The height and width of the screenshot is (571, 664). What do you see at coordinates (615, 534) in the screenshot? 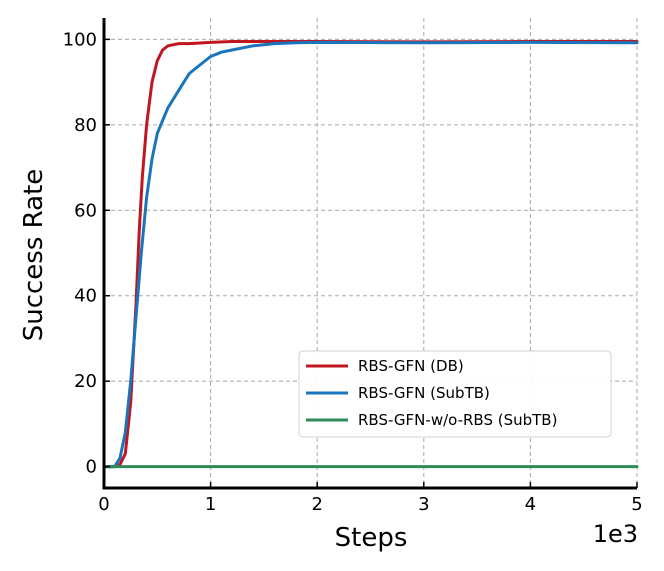
I see `x-offset-label: 1e3` at bounding box center [615, 534].